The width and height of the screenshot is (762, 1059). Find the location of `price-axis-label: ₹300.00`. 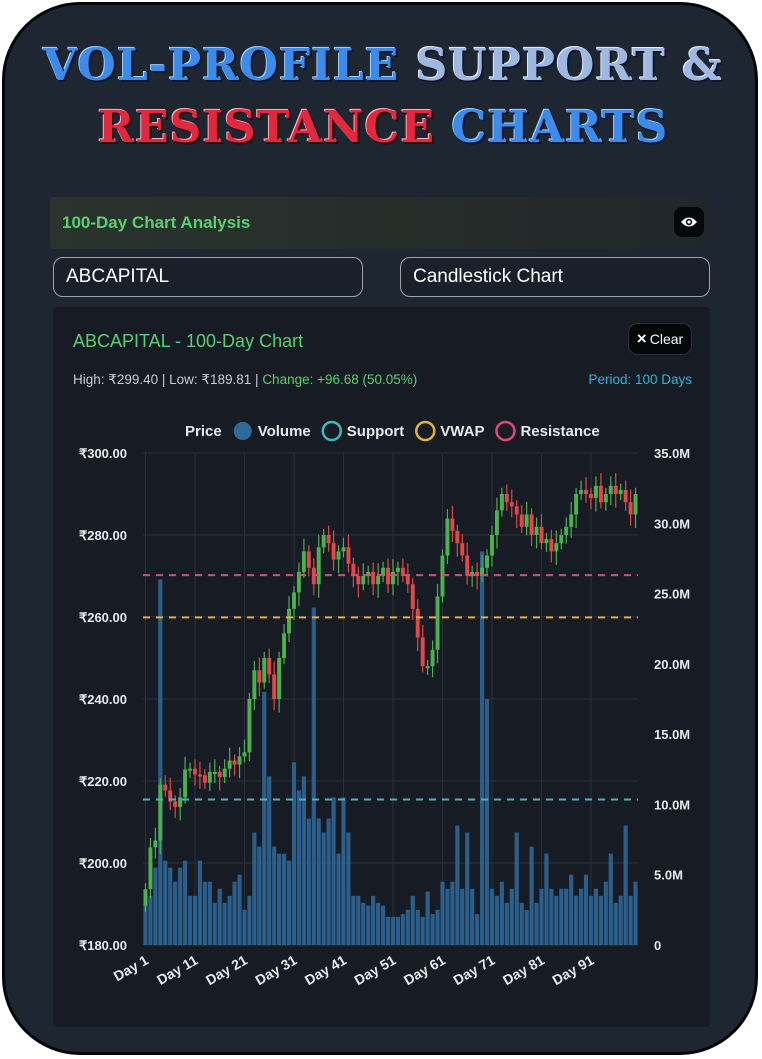

price-axis-label: ₹300.00 is located at coordinates (103, 453).